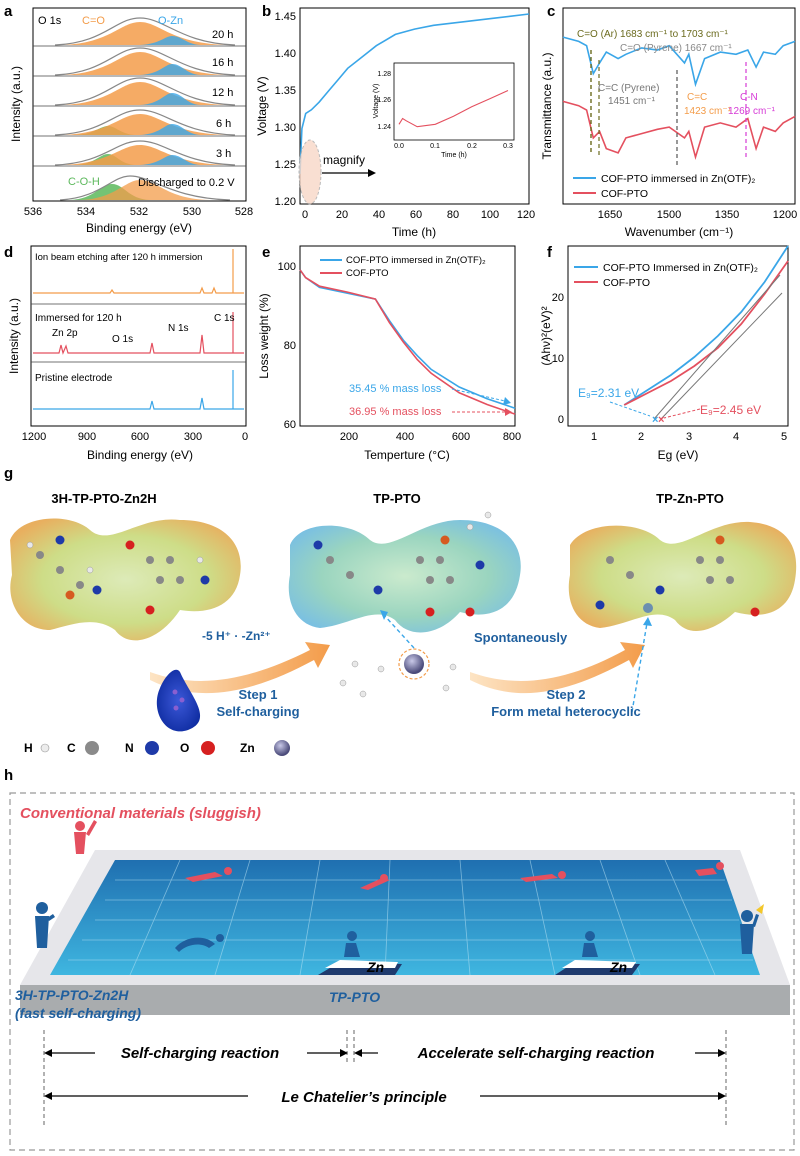  I want to click on panel-e-xticks: 200 400 600 800, so click(430, 437).